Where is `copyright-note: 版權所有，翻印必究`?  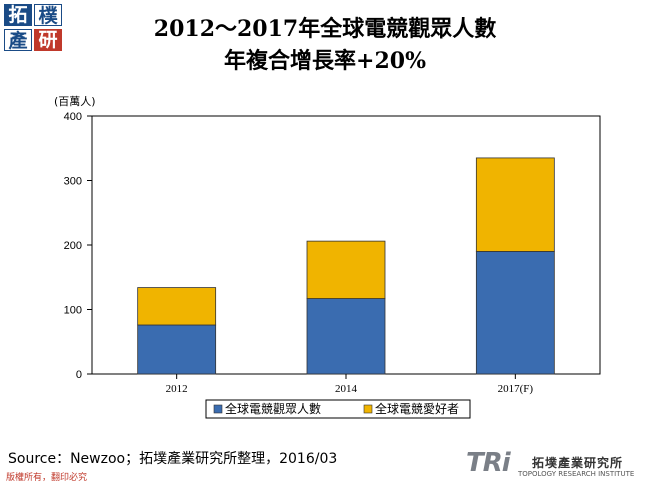 copyright-note: 版權所有，翻印必究 is located at coordinates (47, 478).